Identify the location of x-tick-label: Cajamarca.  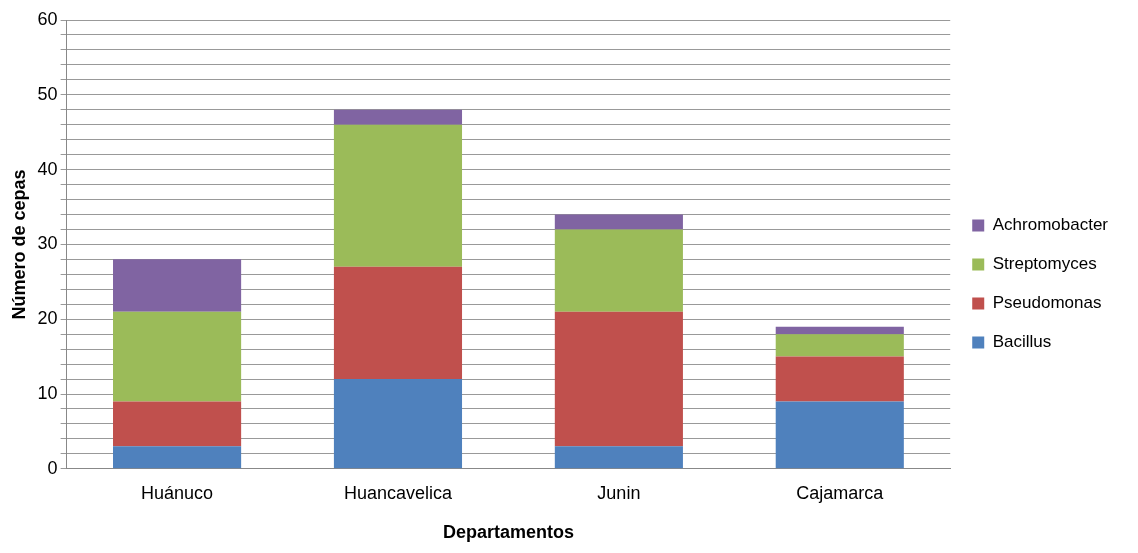
(840, 492).